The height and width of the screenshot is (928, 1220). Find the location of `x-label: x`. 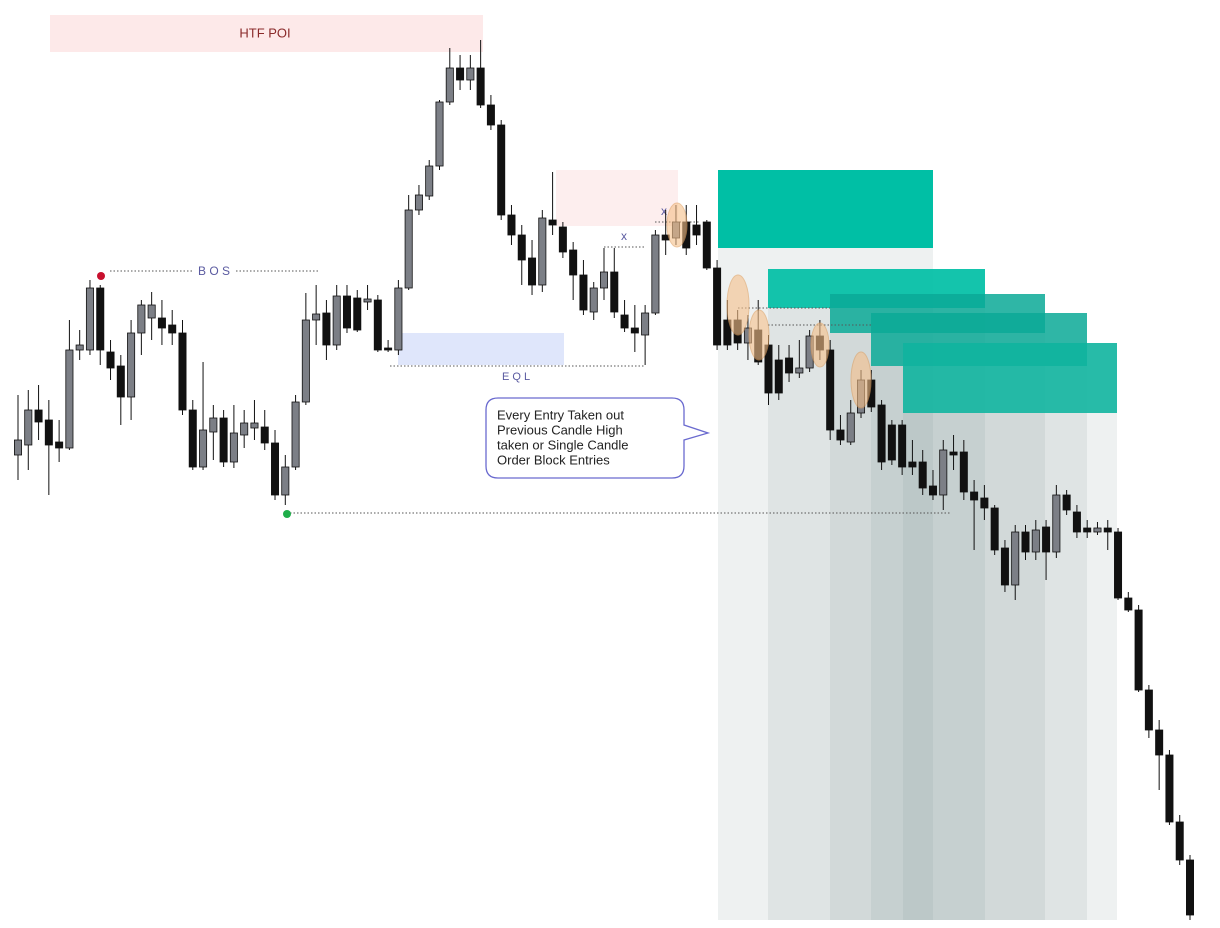

x-label: x is located at coordinates (624, 236).